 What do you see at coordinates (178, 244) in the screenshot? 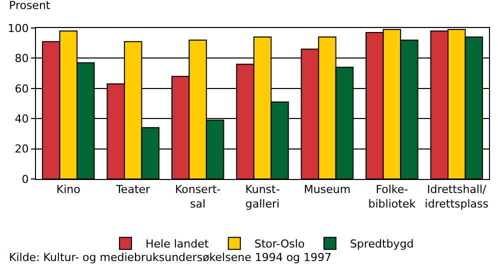
I see `legend-label: Hele landet` at bounding box center [178, 244].